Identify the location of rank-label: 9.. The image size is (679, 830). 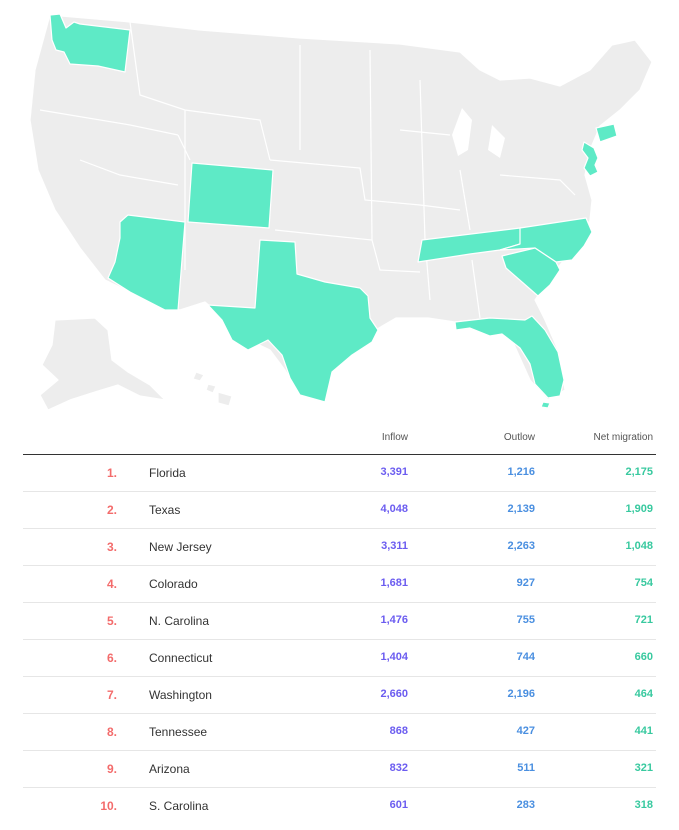
(111, 769).